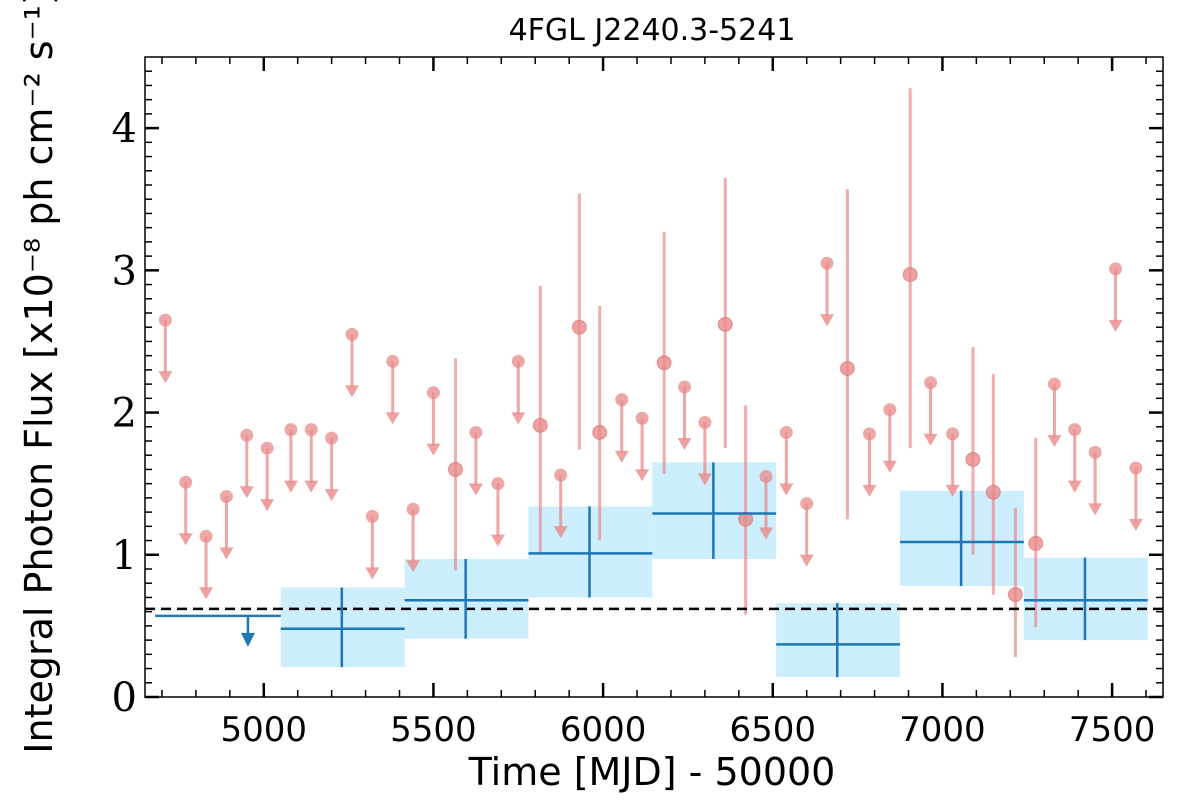 Image resolution: width=1200 pixels, height=800 pixels. What do you see at coordinates (1112, 730) in the screenshot?
I see `x-tick-label: 7500` at bounding box center [1112, 730].